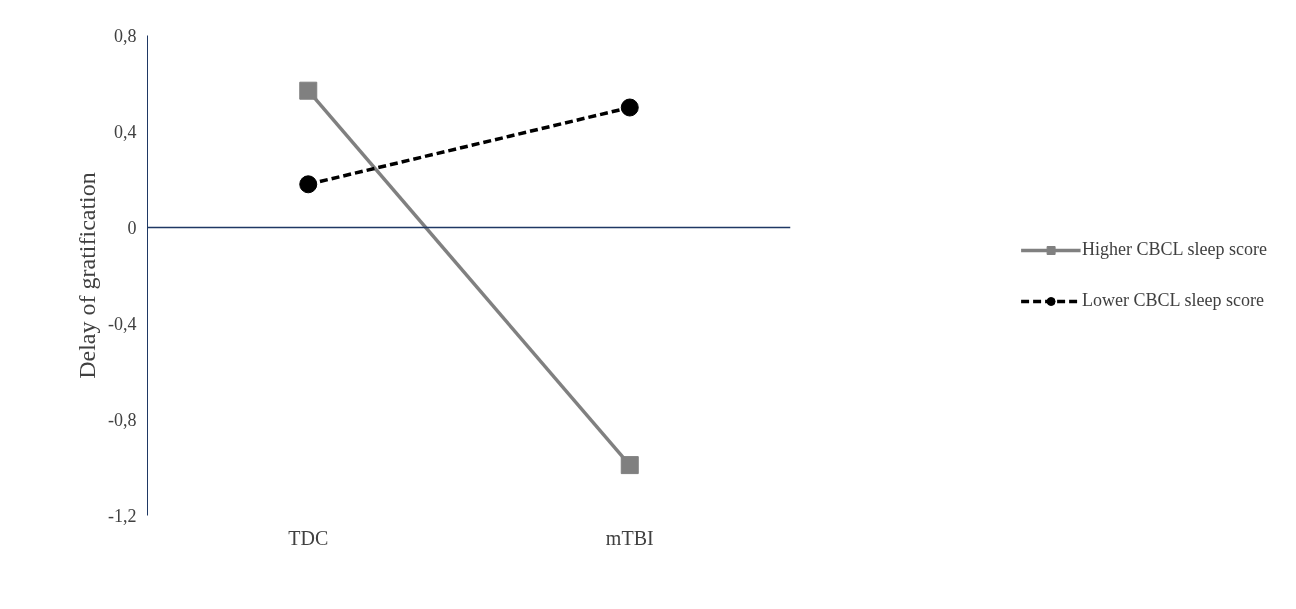 The height and width of the screenshot is (609, 1296). What do you see at coordinates (629, 537) in the screenshot?
I see `x-tick-label: mTBI` at bounding box center [629, 537].